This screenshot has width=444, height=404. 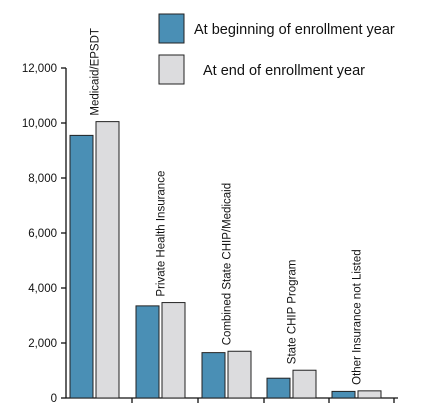 I want to click on y-tick-label: 0, so click(x=54, y=398).